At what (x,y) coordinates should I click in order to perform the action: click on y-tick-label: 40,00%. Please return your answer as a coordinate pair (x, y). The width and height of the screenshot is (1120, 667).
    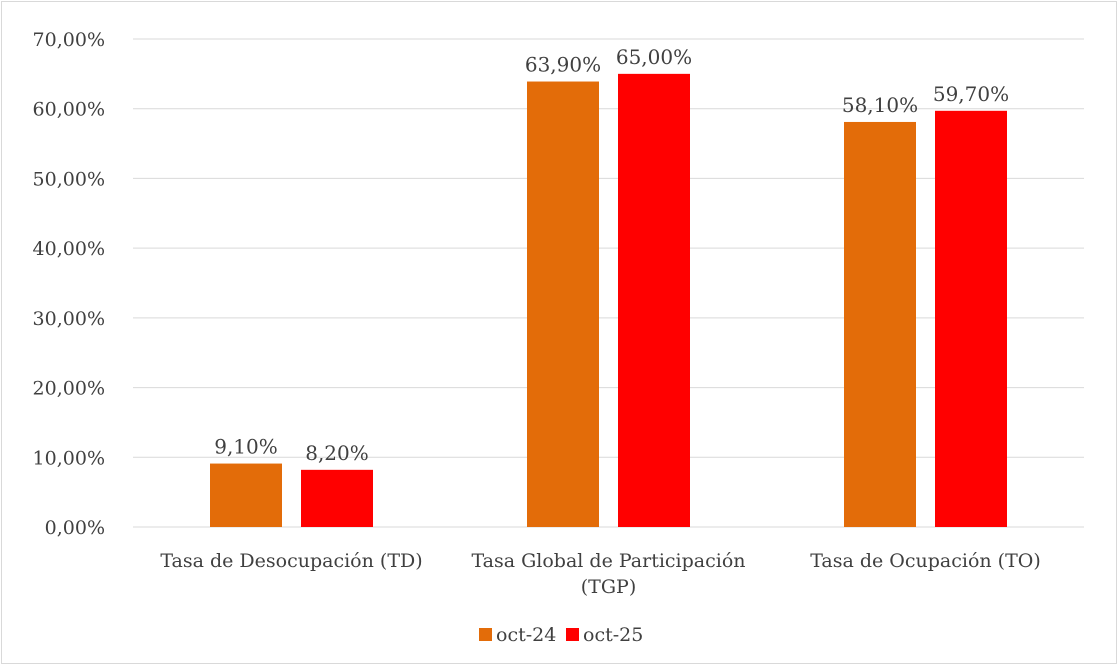
    Looking at the image, I should click on (69, 249).